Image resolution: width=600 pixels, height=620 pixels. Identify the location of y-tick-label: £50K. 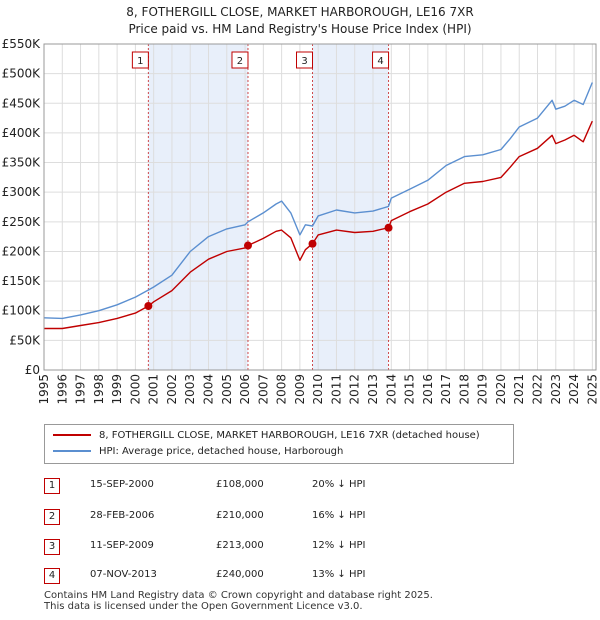
(25, 340).